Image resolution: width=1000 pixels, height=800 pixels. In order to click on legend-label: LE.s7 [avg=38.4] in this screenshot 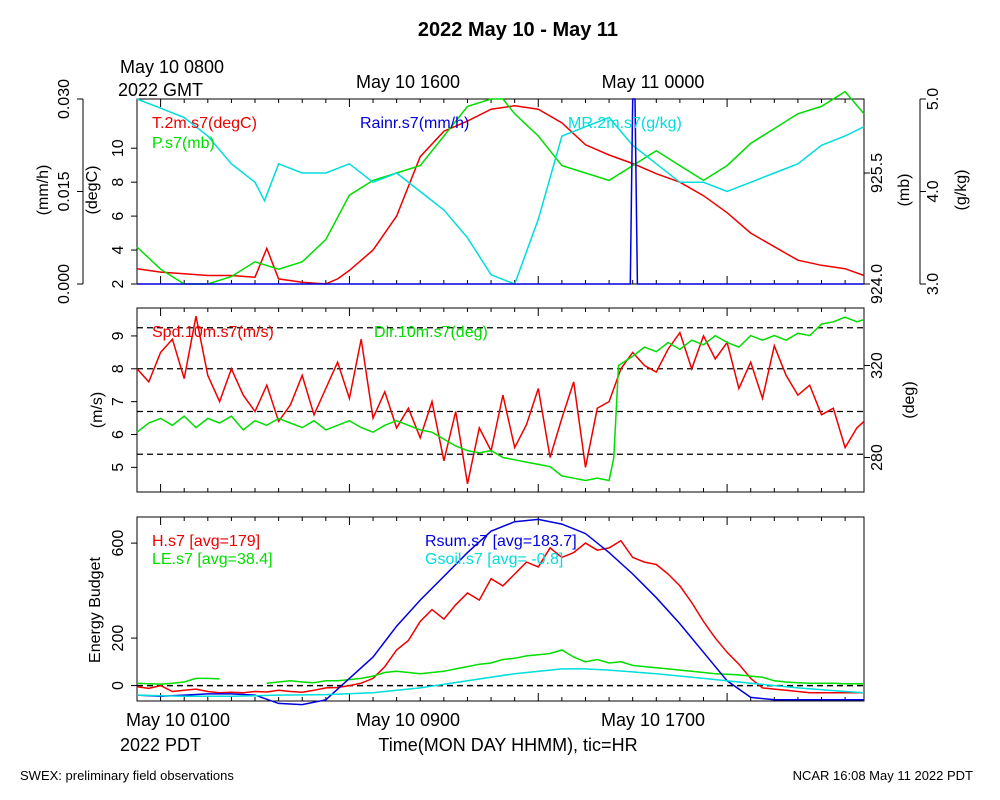, I will do `click(212, 559)`.